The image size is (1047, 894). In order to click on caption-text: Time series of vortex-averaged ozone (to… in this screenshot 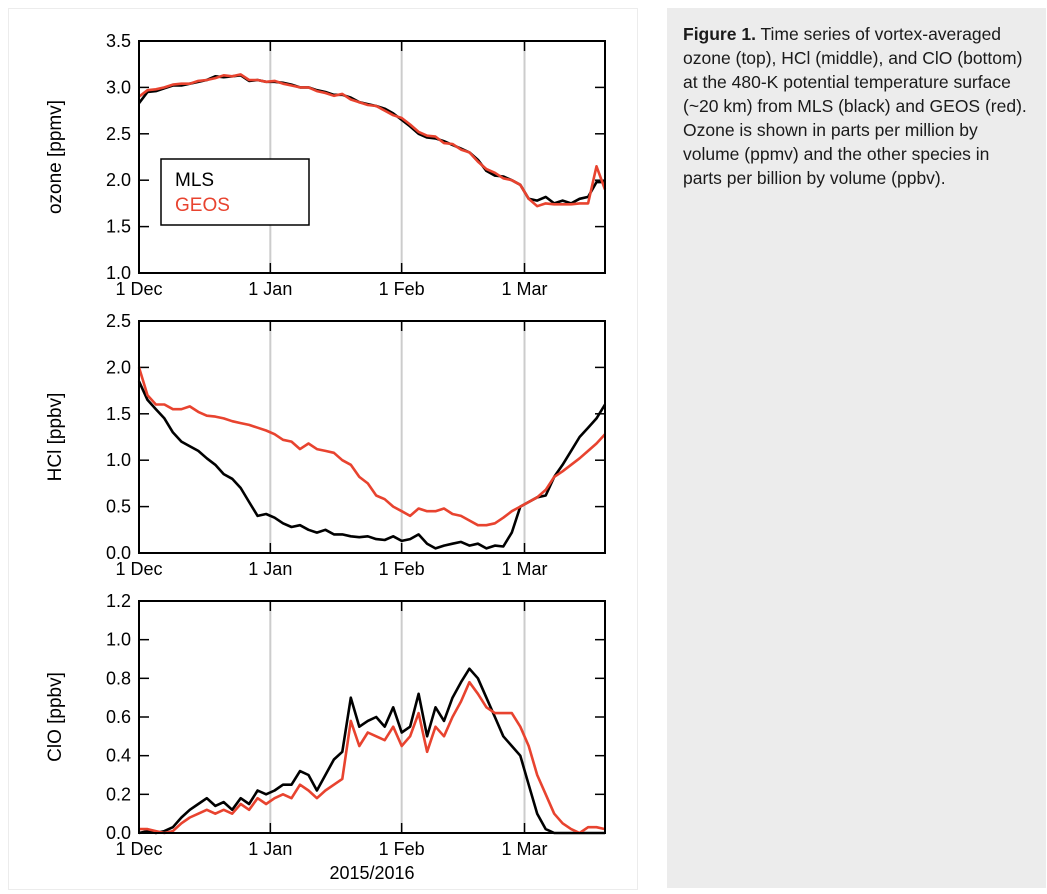, I will do `click(855, 106)`.